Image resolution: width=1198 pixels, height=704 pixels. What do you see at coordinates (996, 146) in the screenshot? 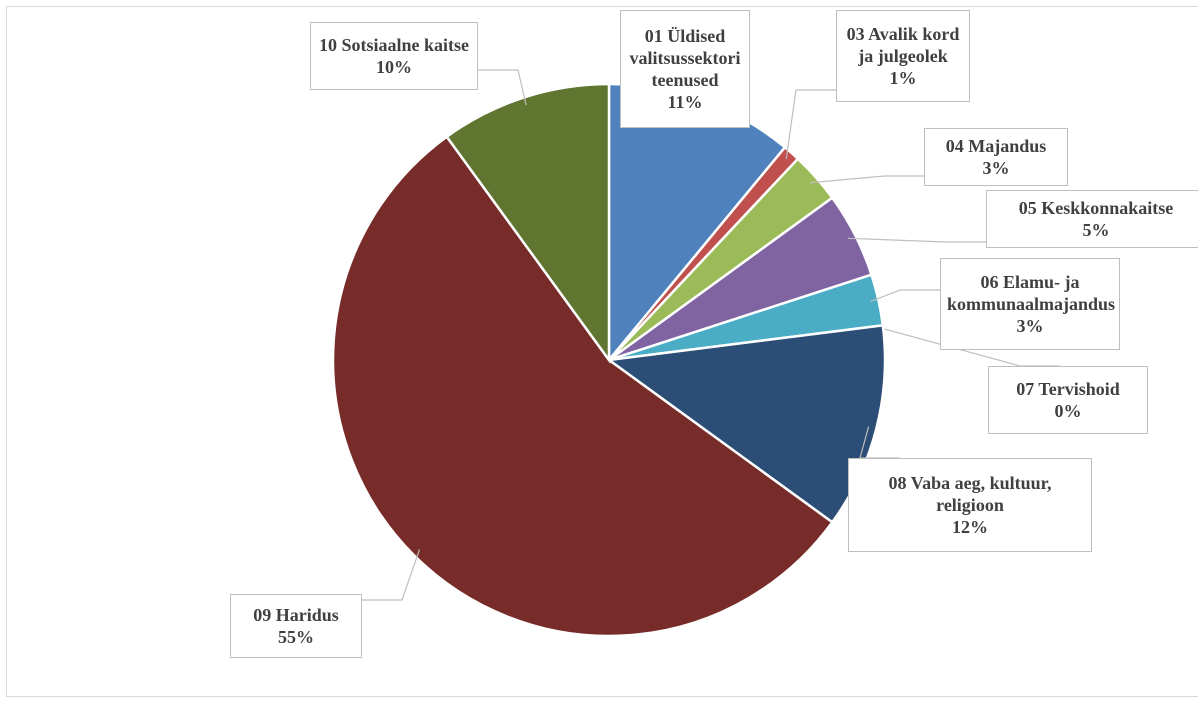
I see `category-label: 04 Majandus` at bounding box center [996, 146].